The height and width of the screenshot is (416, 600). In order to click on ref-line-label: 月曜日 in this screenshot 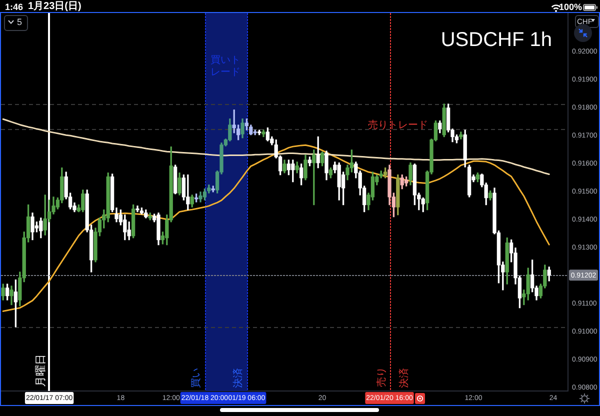, I will do `click(40, 370)`.